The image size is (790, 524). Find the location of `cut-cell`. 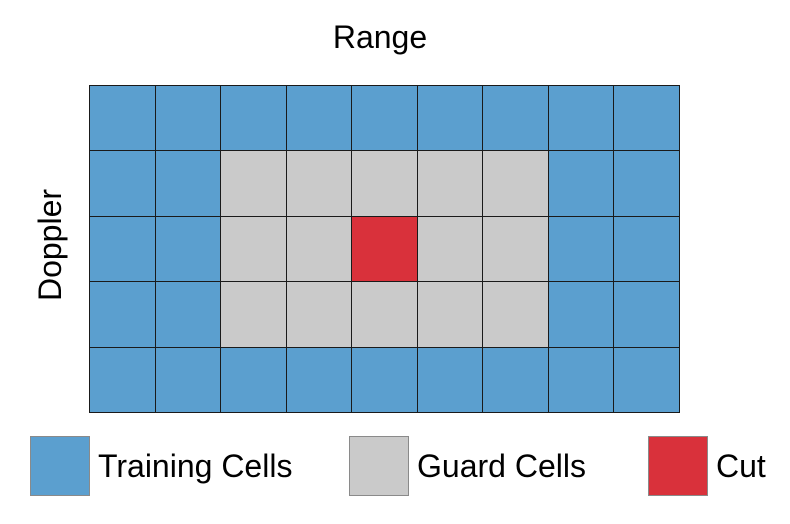

cut-cell is located at coordinates (384, 249).